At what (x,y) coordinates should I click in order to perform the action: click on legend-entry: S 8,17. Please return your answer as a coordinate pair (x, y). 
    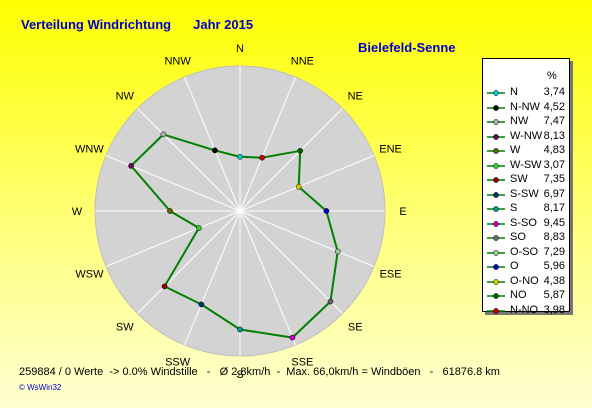
    Looking at the image, I should click on (527, 209).